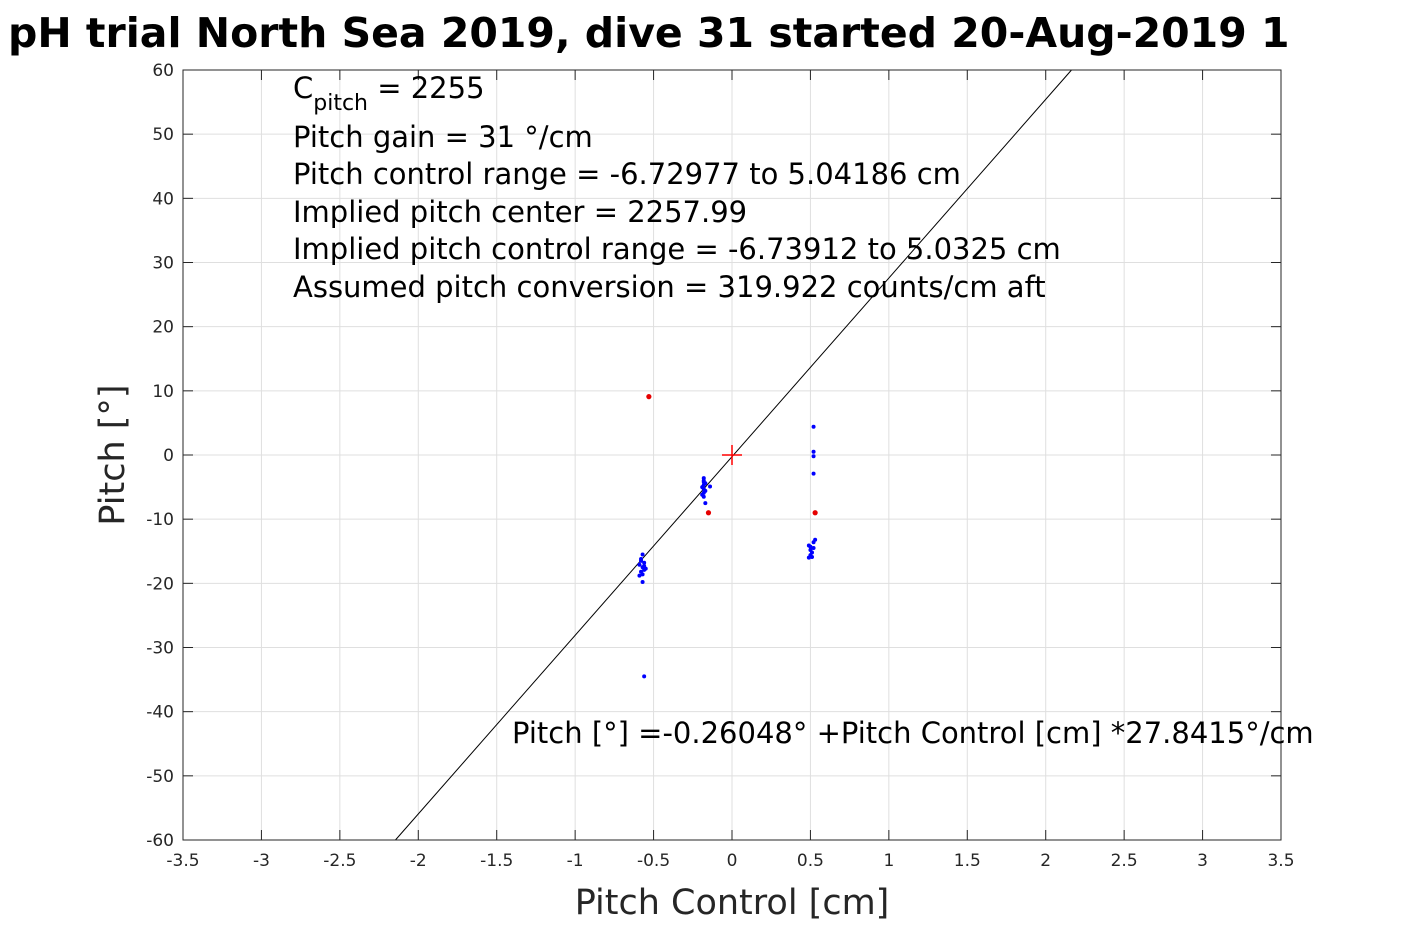 This screenshot has width=1417, height=945. What do you see at coordinates (1124, 861) in the screenshot?
I see `x-tick-label: 2.5` at bounding box center [1124, 861].